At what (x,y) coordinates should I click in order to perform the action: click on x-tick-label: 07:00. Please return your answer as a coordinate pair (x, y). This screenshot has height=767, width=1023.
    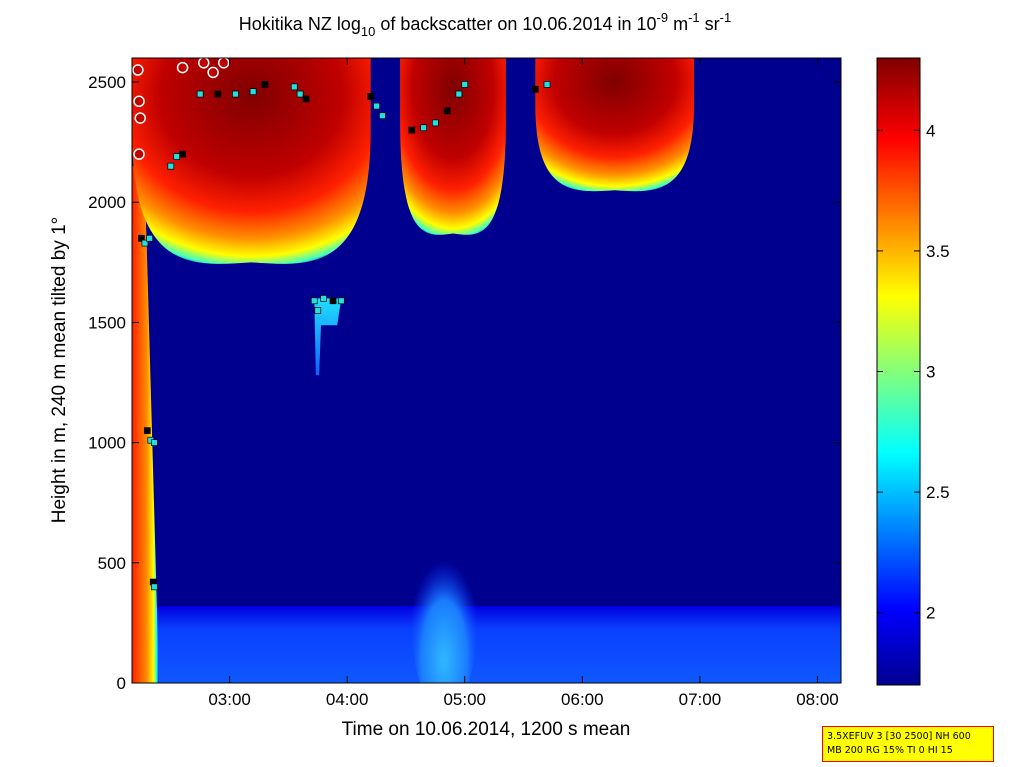
    Looking at the image, I should click on (700, 699).